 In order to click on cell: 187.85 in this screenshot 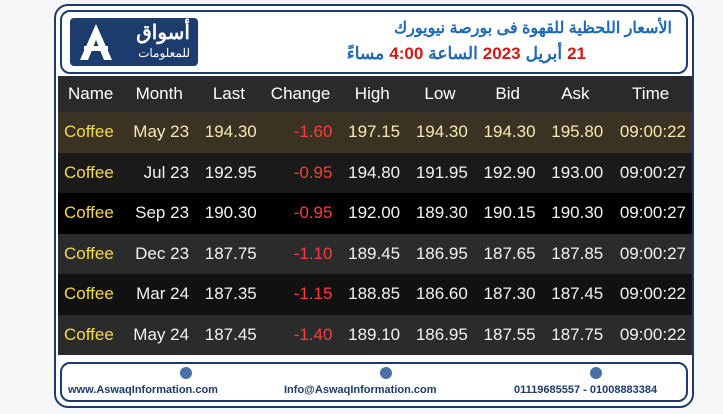, I will do `click(577, 253)`.